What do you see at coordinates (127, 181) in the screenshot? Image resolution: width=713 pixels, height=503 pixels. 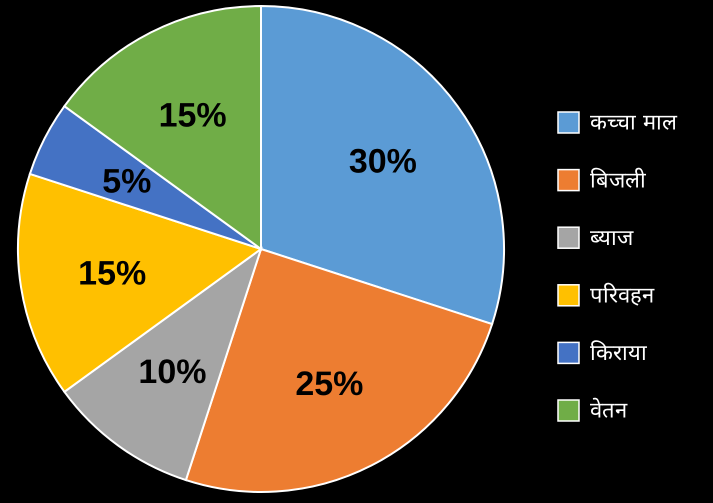 I see `data-label: 5%` at bounding box center [127, 181].